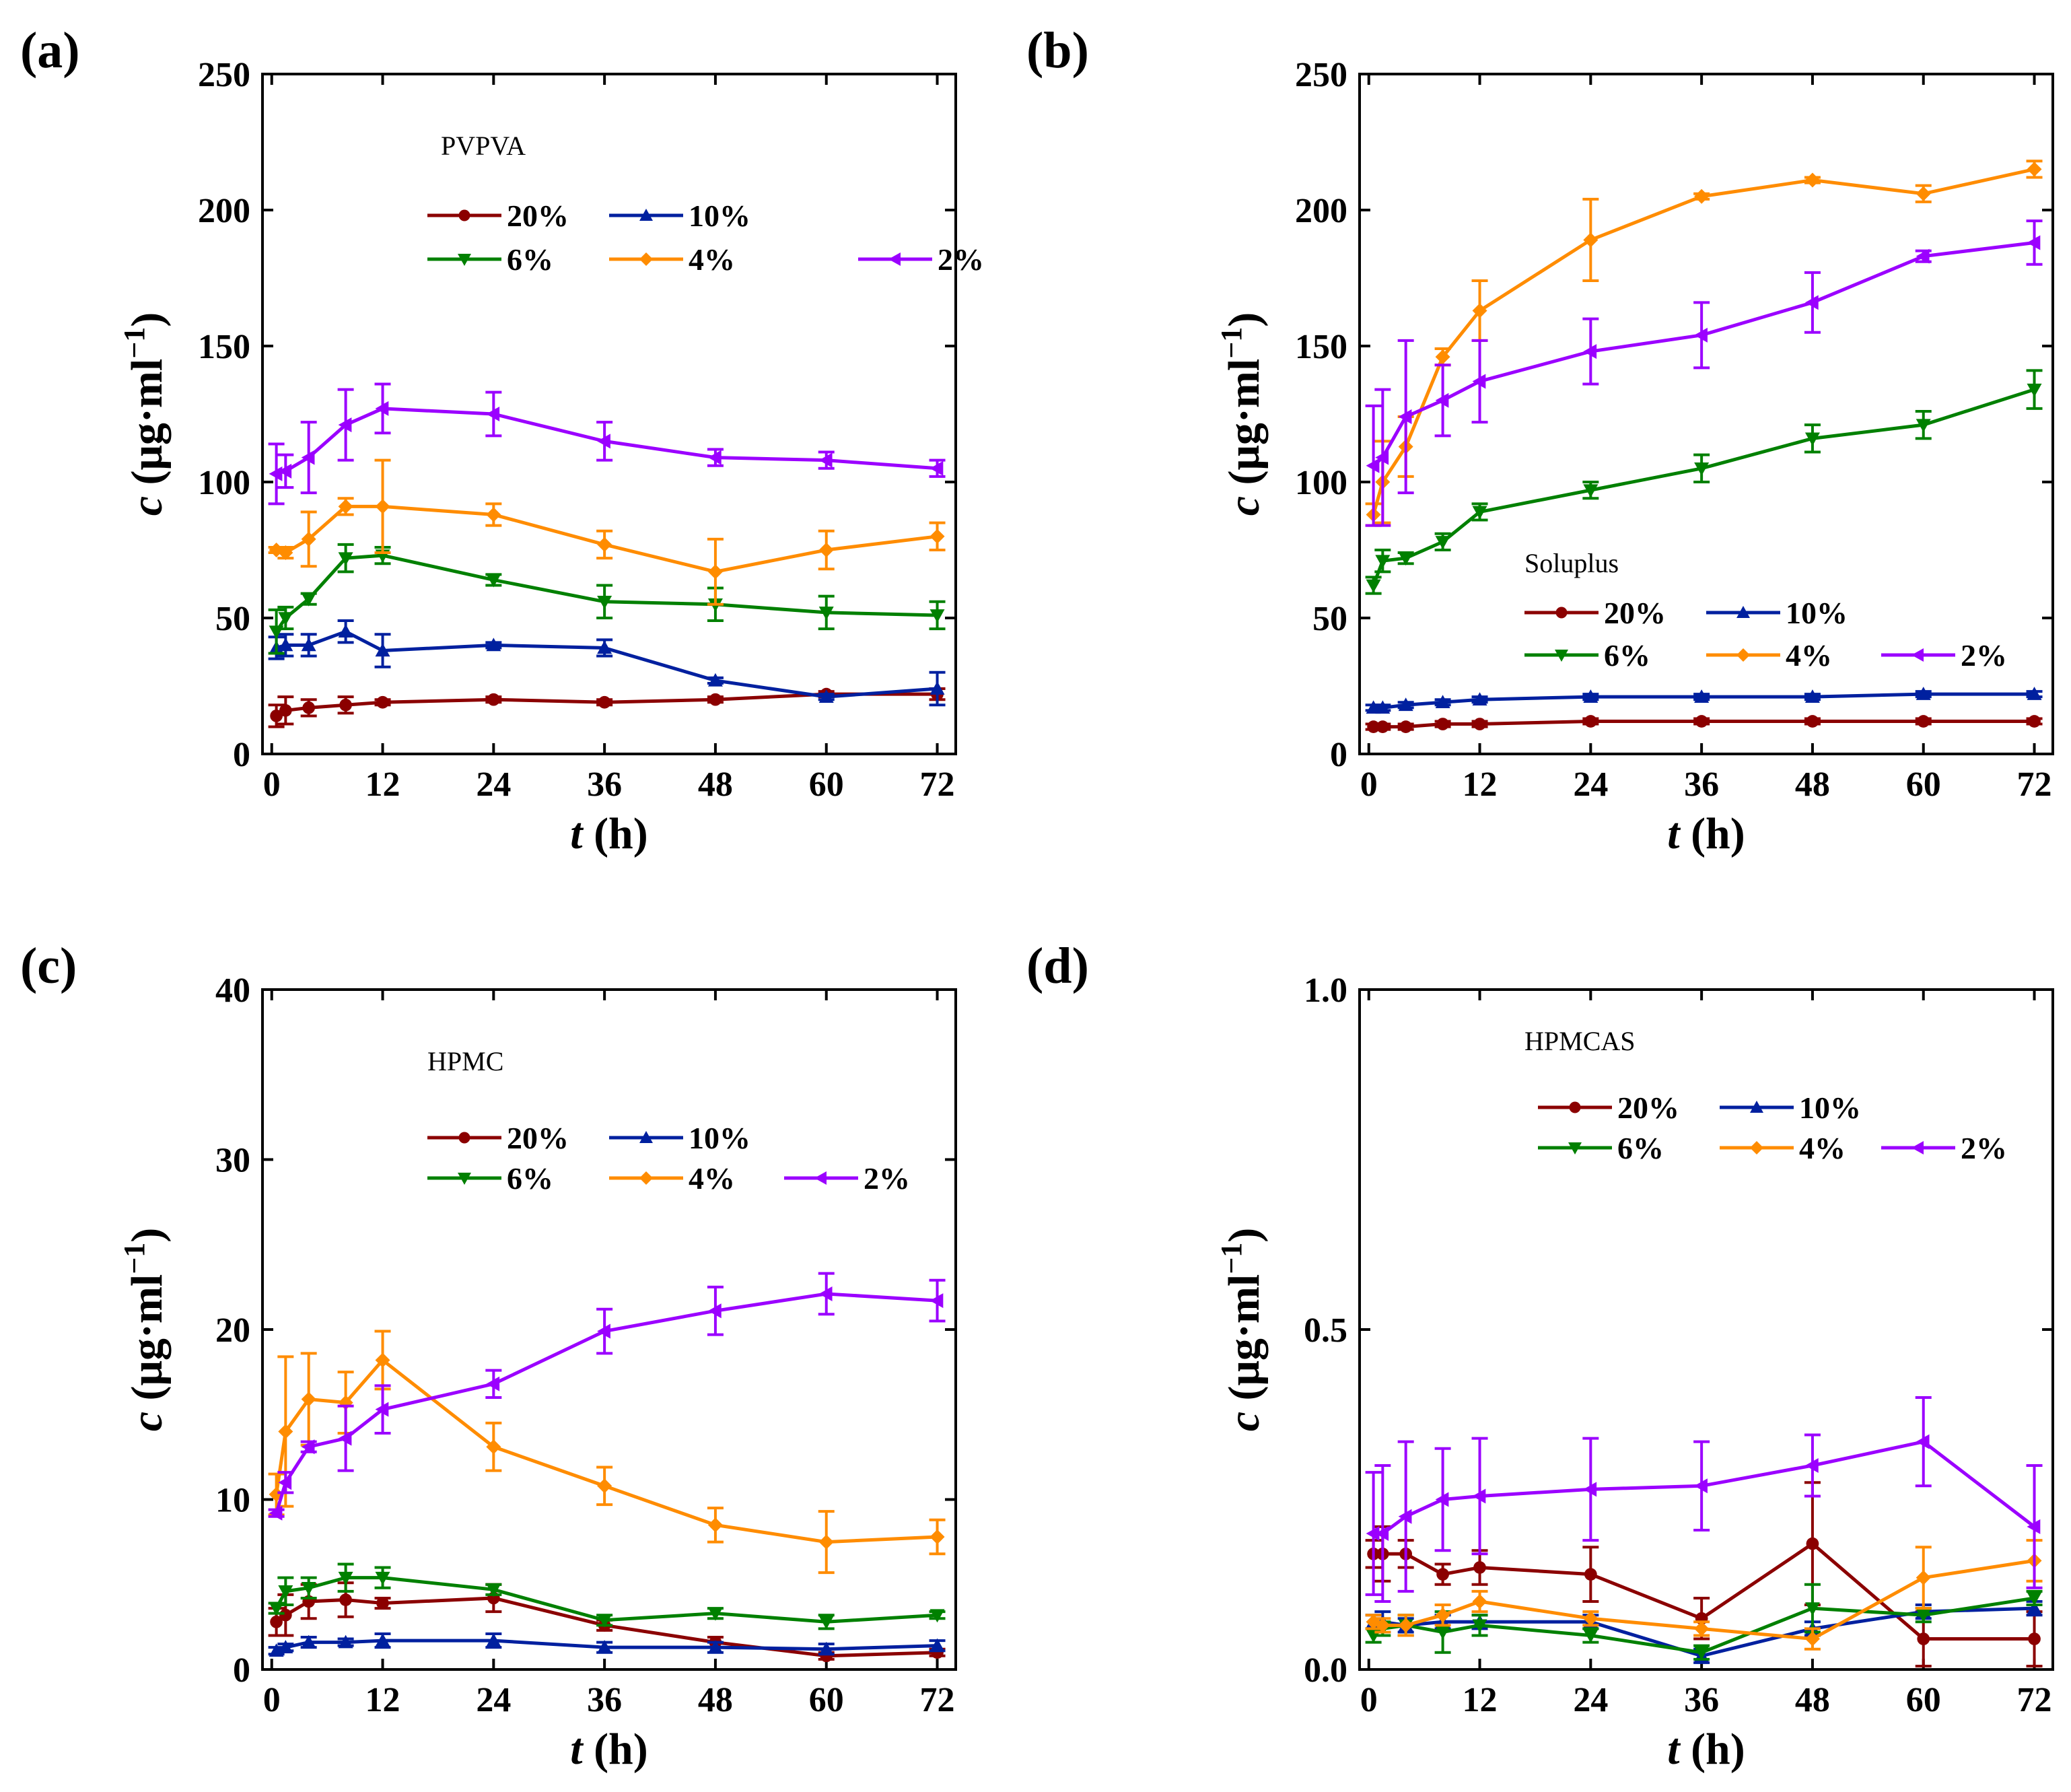 The image size is (2071, 1792). What do you see at coordinates (607, 444) in the screenshot?
I see `series-2%` at bounding box center [607, 444].